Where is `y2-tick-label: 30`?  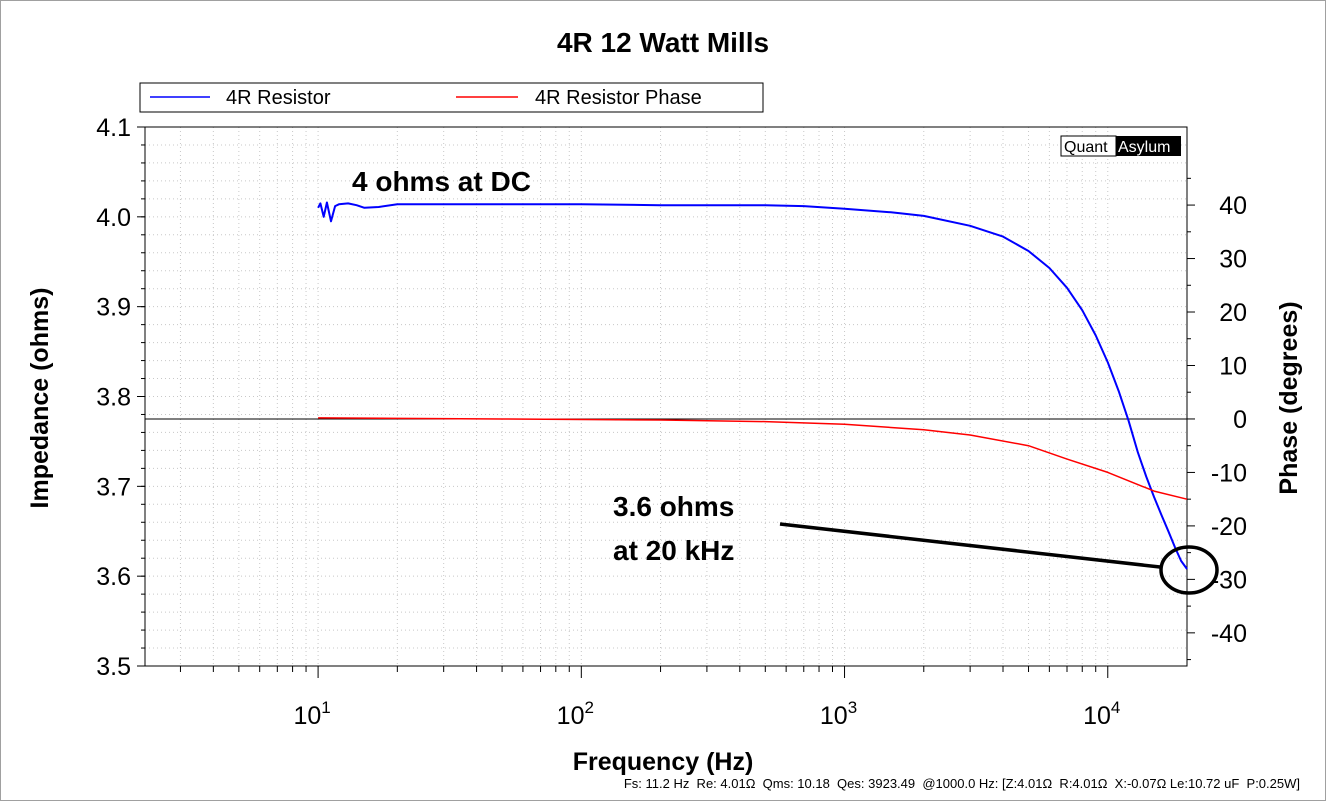
y2-tick-label: 30 is located at coordinates (1233, 260).